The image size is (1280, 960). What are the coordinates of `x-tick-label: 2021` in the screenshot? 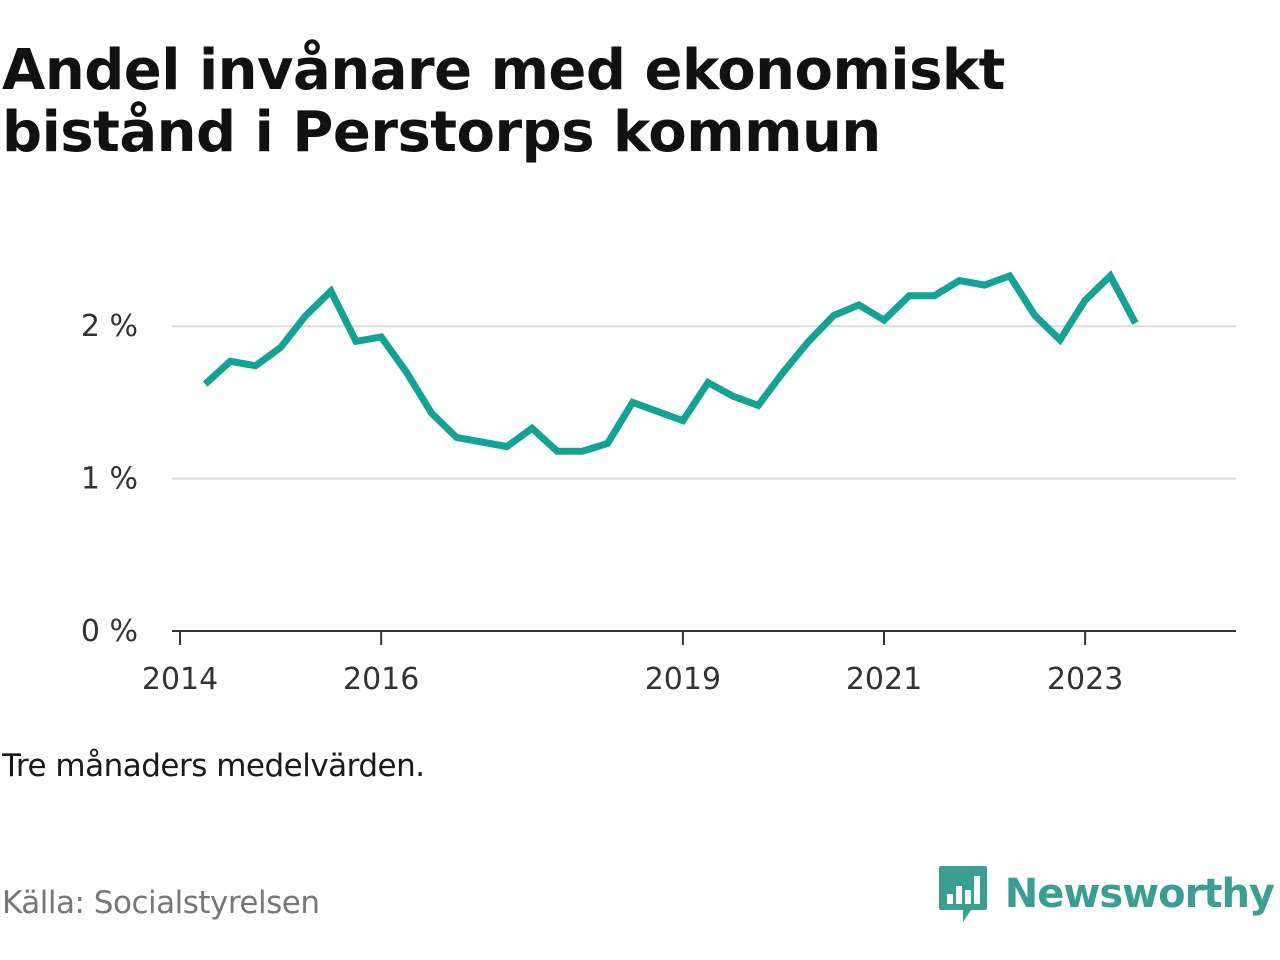 It's located at (884, 679).